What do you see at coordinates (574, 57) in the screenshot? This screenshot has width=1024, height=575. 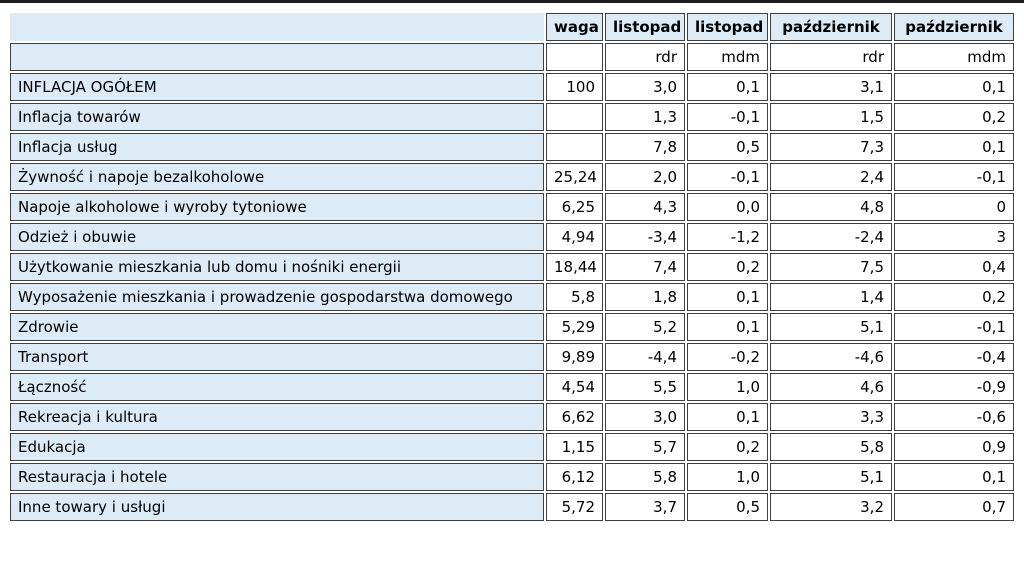 I see `subheader-waga` at bounding box center [574, 57].